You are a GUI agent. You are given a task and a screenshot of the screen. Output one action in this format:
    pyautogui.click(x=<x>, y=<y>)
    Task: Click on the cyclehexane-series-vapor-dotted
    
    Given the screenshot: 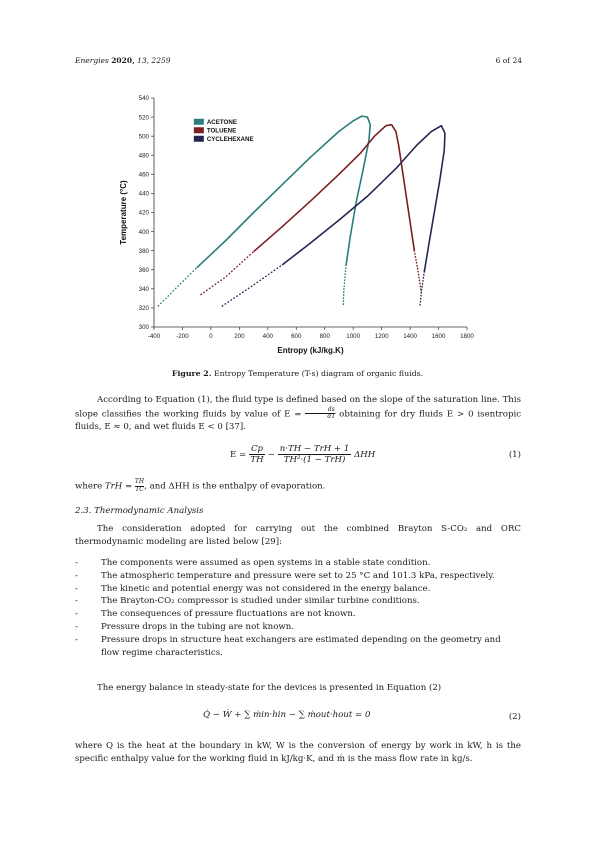 What is the action you would take?
    pyautogui.click(x=422, y=288)
    